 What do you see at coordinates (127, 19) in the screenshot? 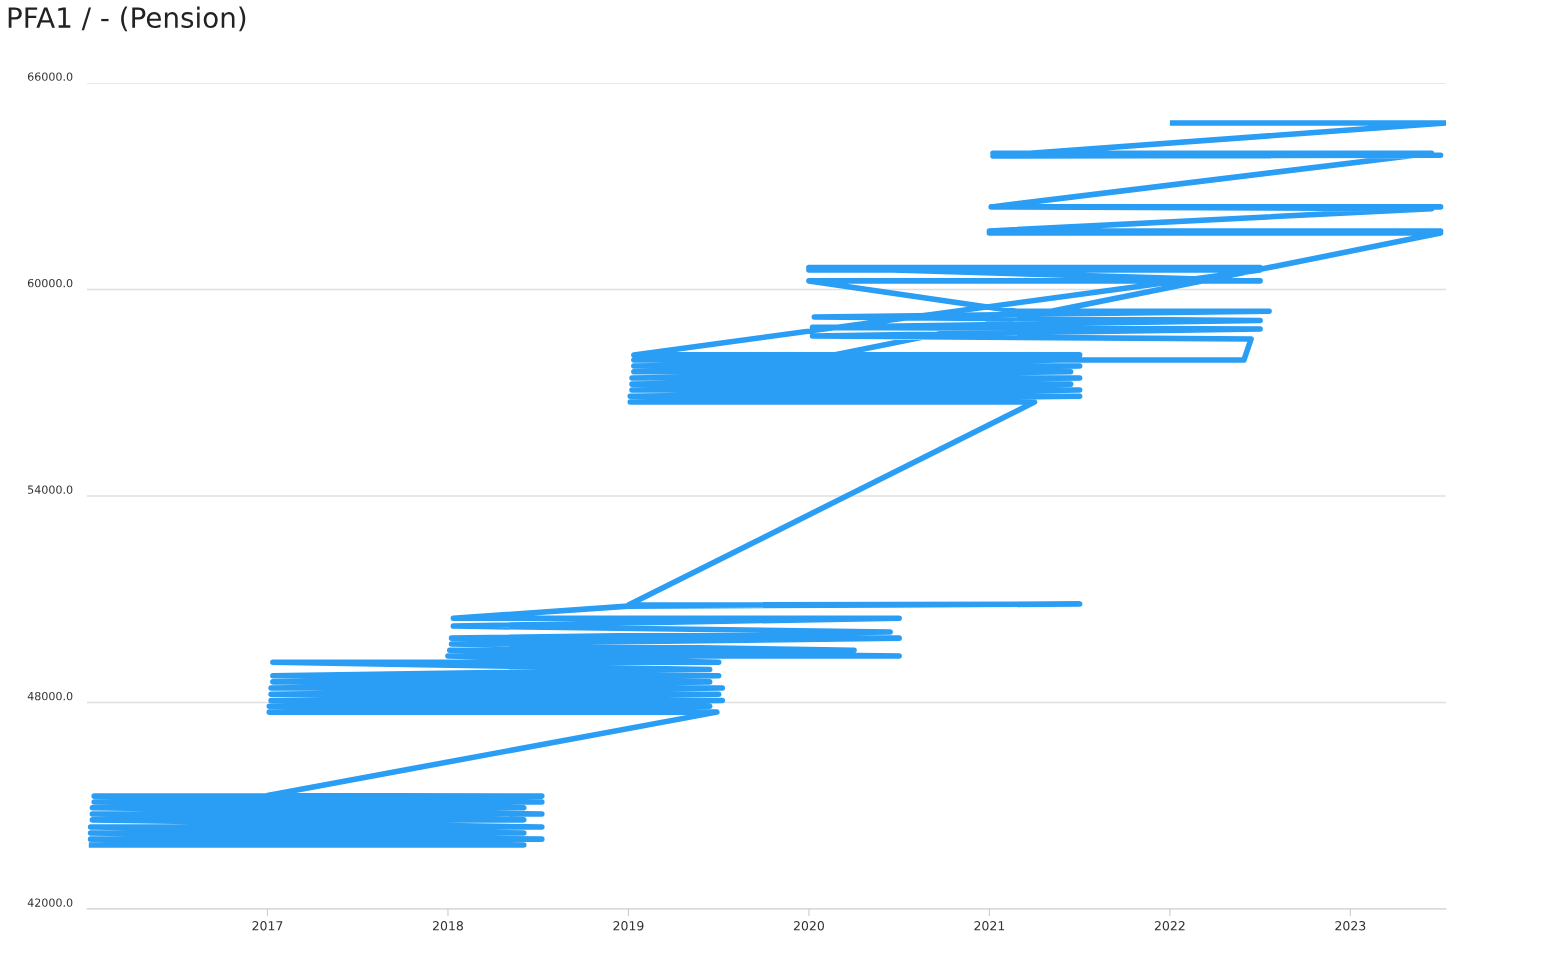
I see `chart-title: PFA1 / - (Pension)` at bounding box center [127, 19].